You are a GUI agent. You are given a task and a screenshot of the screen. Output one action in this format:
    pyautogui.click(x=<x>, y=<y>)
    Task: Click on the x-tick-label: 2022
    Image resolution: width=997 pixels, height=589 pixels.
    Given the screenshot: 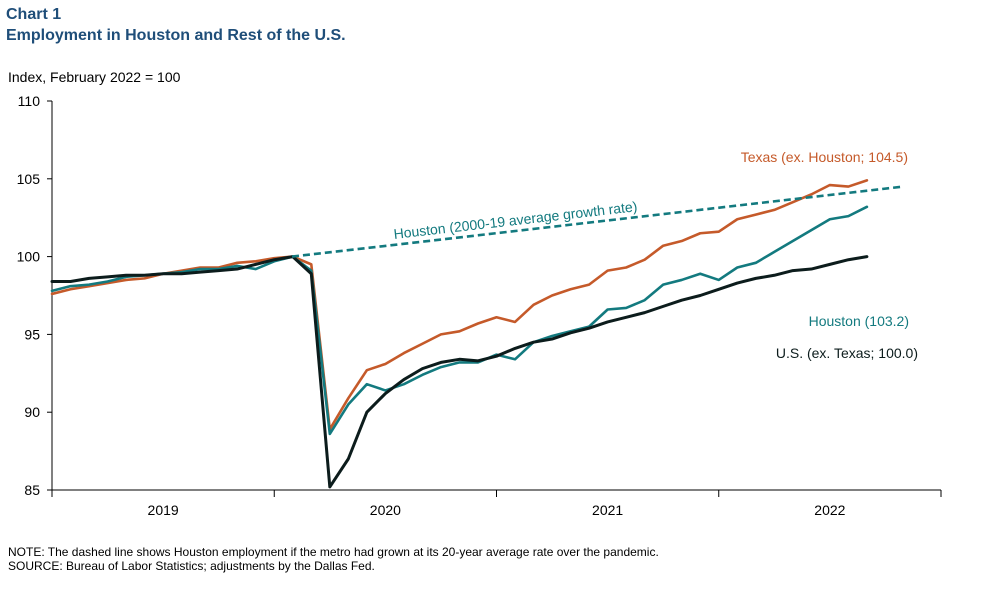 What is the action you would take?
    pyautogui.click(x=829, y=510)
    